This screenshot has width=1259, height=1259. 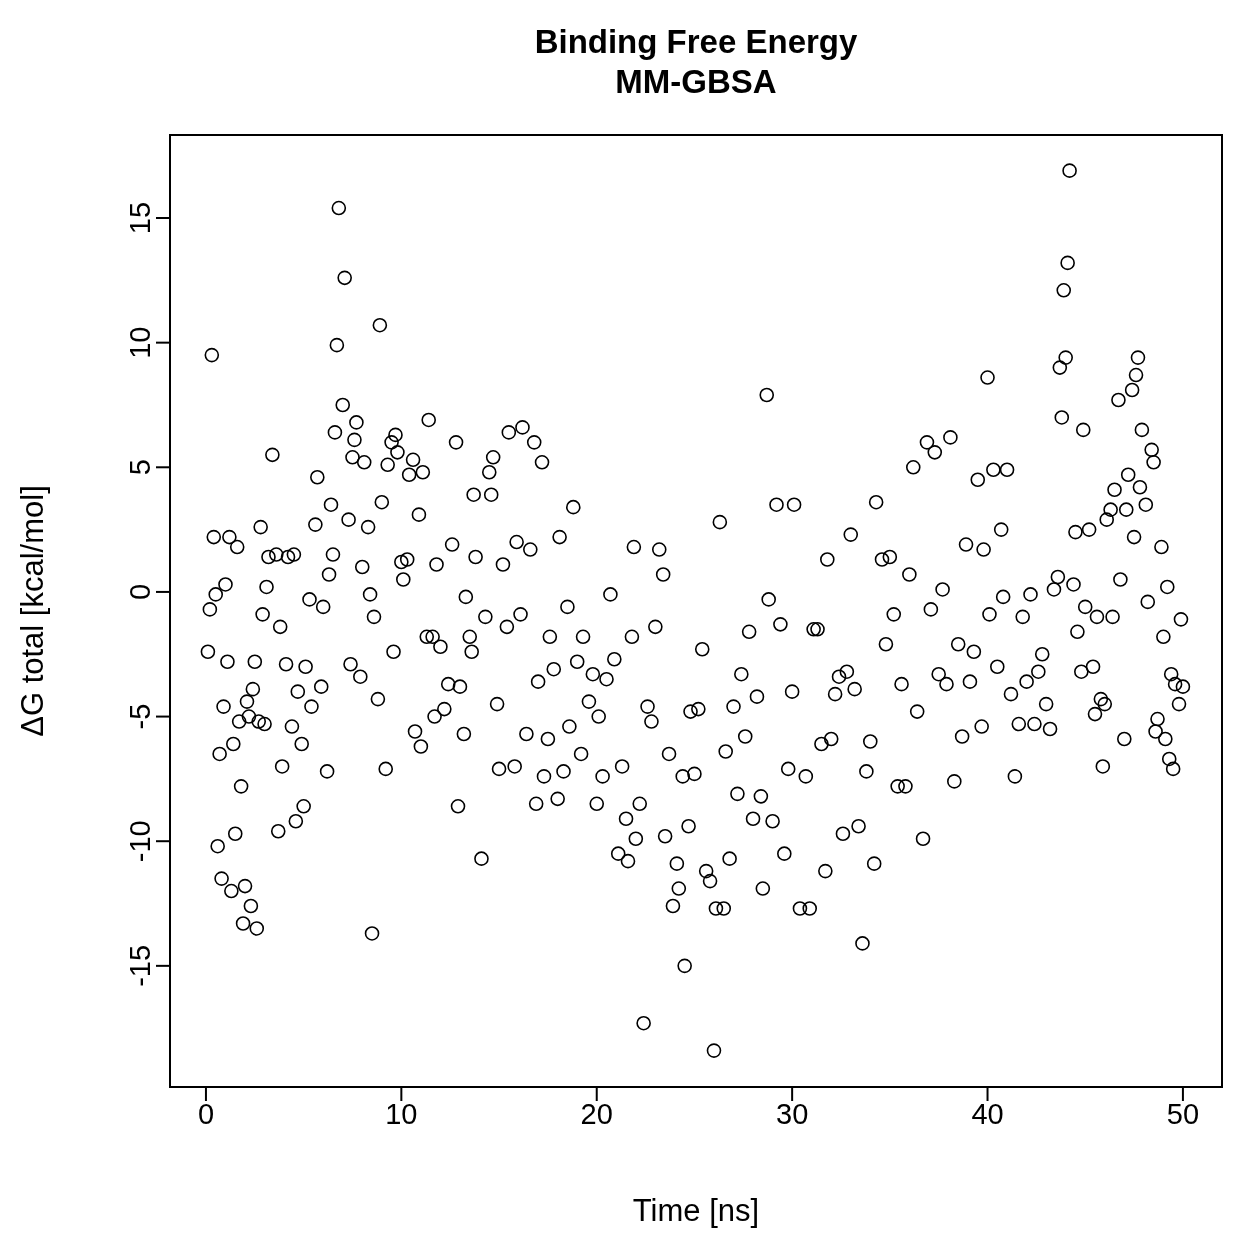 What do you see at coordinates (696, 82) in the screenshot?
I see `chart-subtitle: MM-GBSA` at bounding box center [696, 82].